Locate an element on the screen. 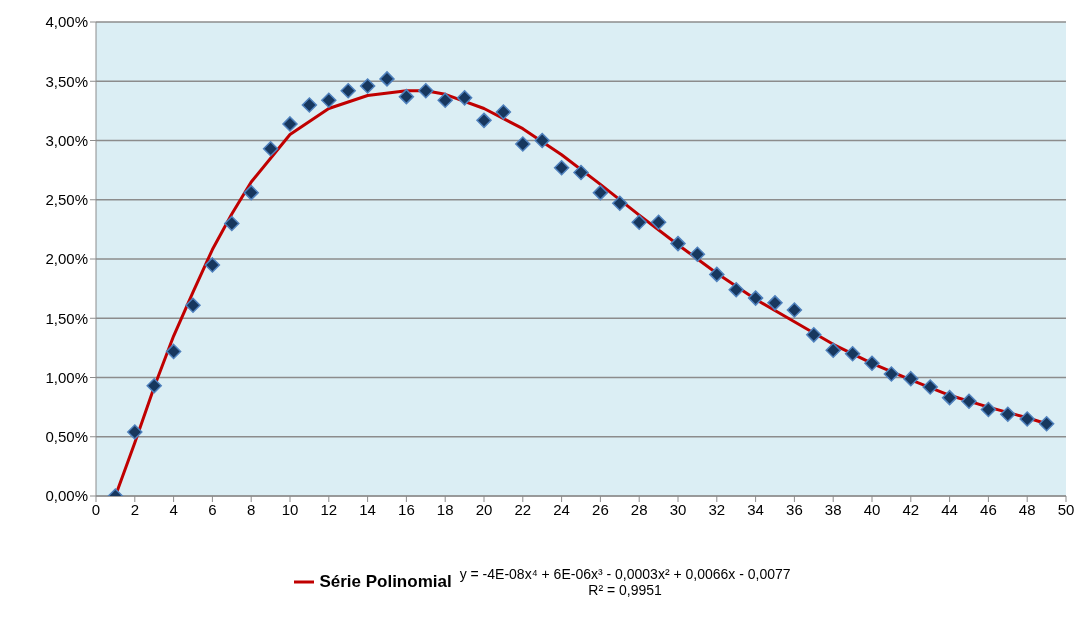 This screenshot has width=1088, height=644. x-tick-label: 14 is located at coordinates (367, 509).